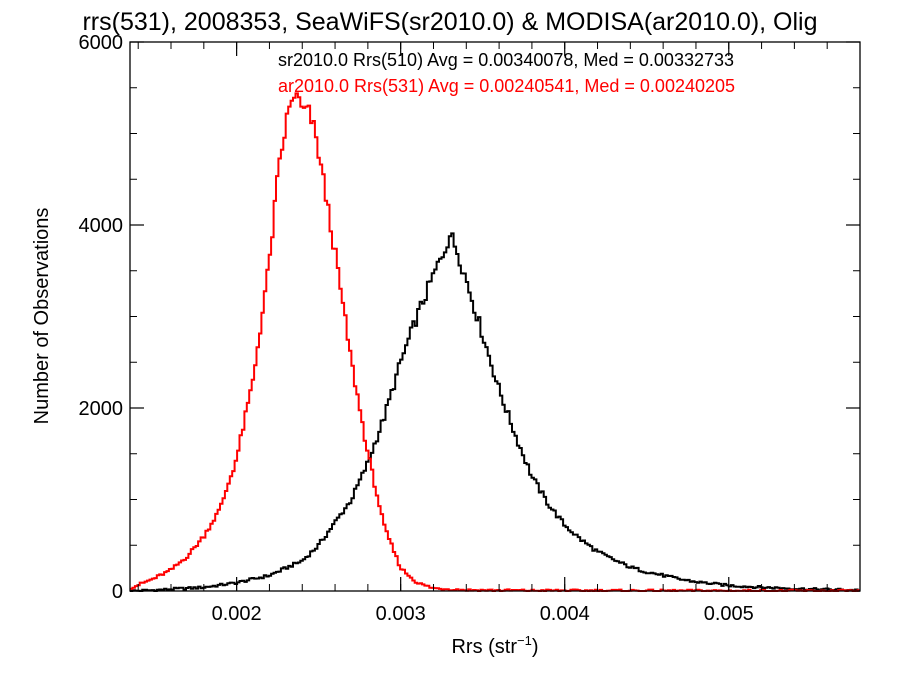 The image size is (900, 675). Describe the element at coordinates (101, 43) in the screenshot. I see `y-tick-label: 6000` at that location.